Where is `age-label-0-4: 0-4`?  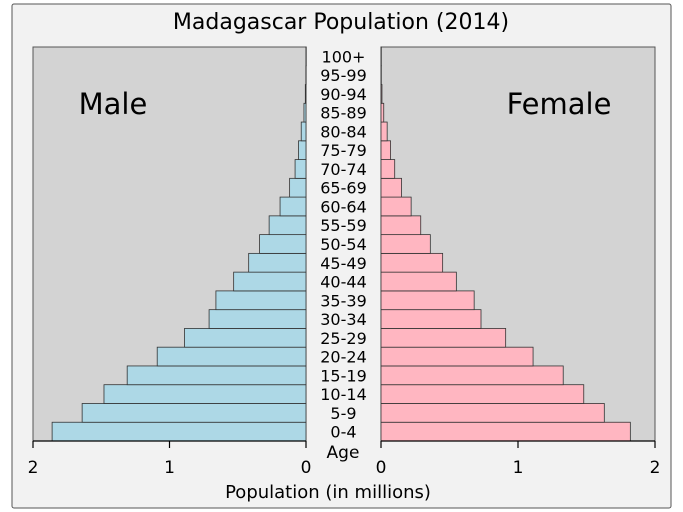
age-label-0-4: 0-4 is located at coordinates (343, 432).